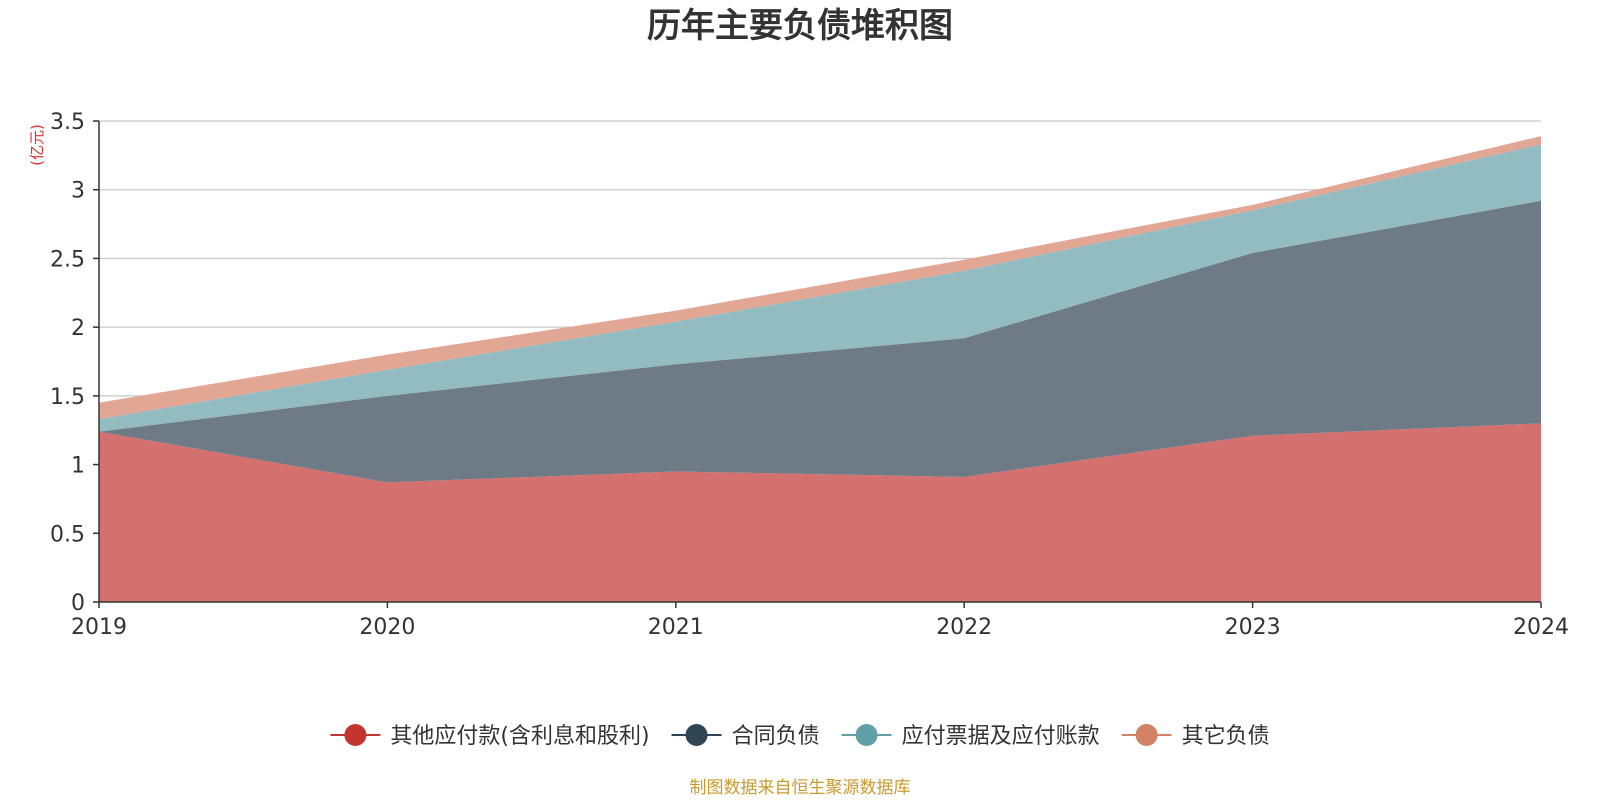 This screenshot has width=1600, height=800. What do you see at coordinates (37, 145) in the screenshot?
I see `y-axis-unit-label: (亿元)` at bounding box center [37, 145].